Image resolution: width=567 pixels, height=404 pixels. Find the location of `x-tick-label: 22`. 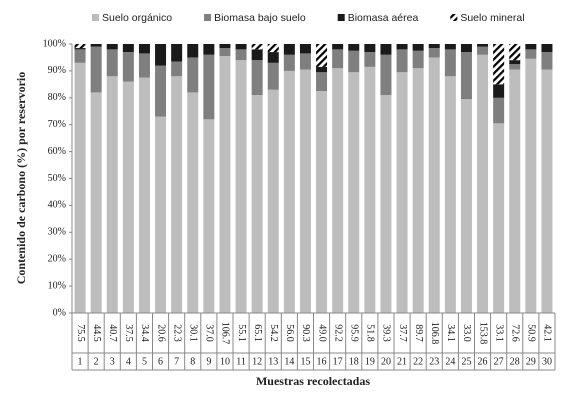

x-tick-label: 22 is located at coordinates (418, 361).